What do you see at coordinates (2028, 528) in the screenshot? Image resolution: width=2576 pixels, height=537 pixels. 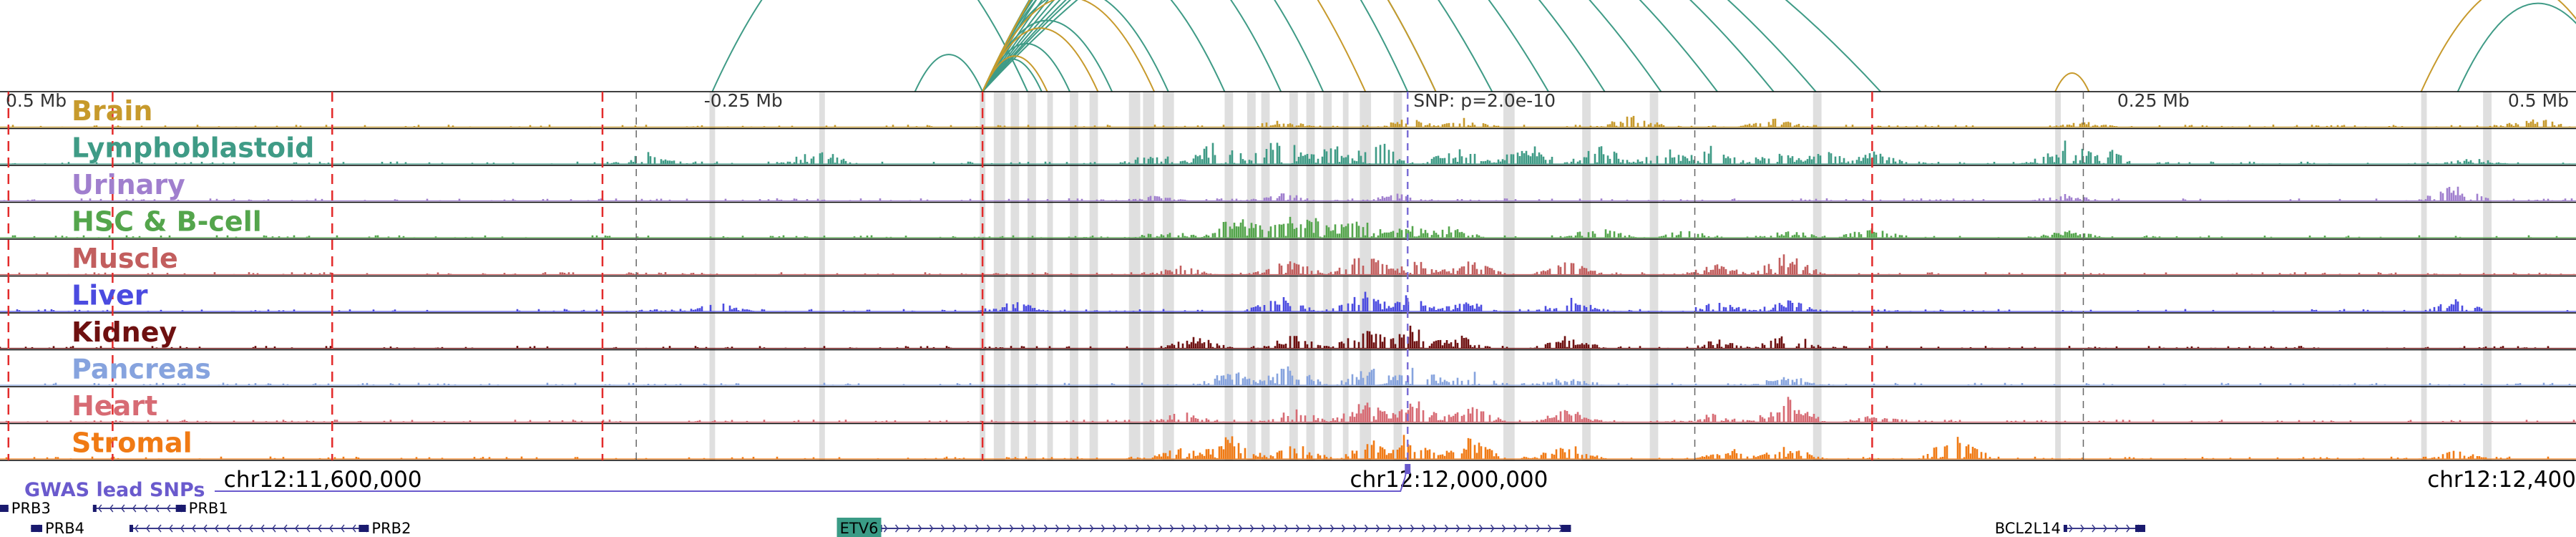 I see `gene-label: BCL2L14` at bounding box center [2028, 528].